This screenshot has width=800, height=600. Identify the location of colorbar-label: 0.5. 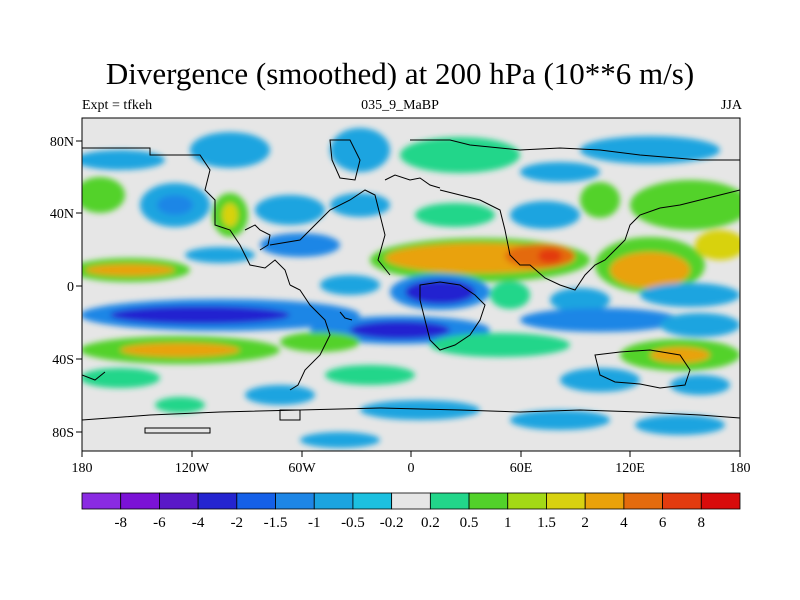
(469, 523).